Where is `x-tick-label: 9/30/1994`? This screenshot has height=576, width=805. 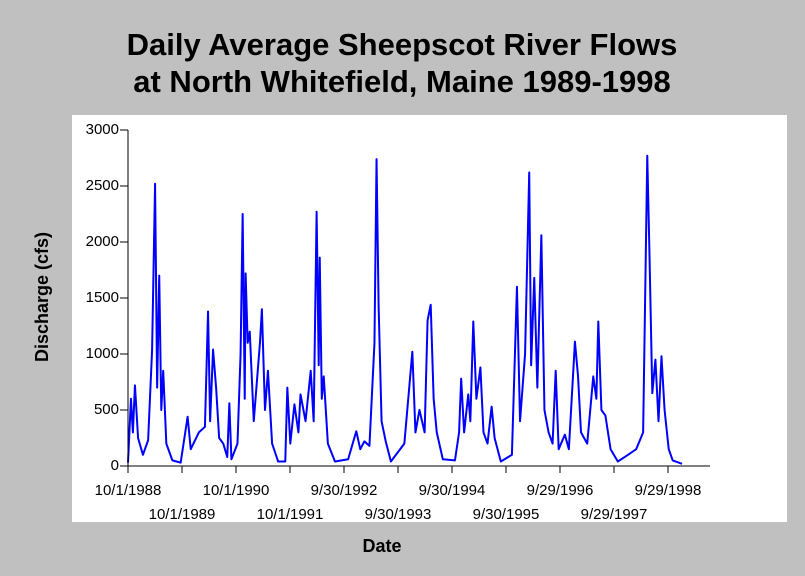 x-tick-label: 9/30/1994 is located at coordinates (452, 490).